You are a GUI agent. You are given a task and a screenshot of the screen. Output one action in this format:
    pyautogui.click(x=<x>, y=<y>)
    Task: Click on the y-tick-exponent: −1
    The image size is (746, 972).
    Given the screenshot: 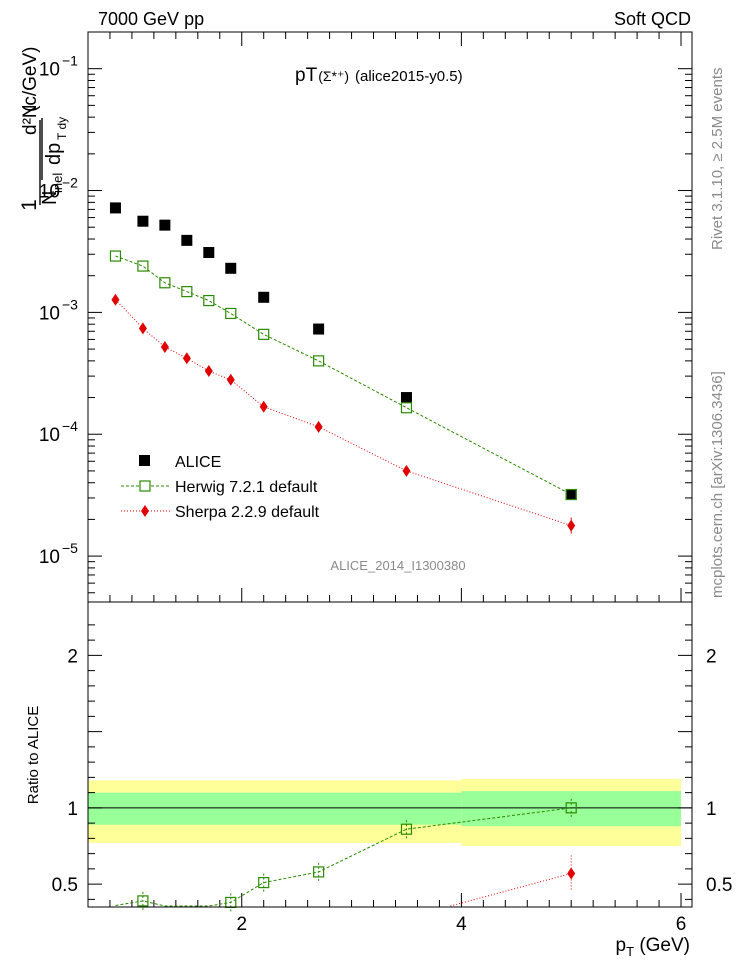 What is the action you would take?
    pyautogui.click(x=70, y=61)
    